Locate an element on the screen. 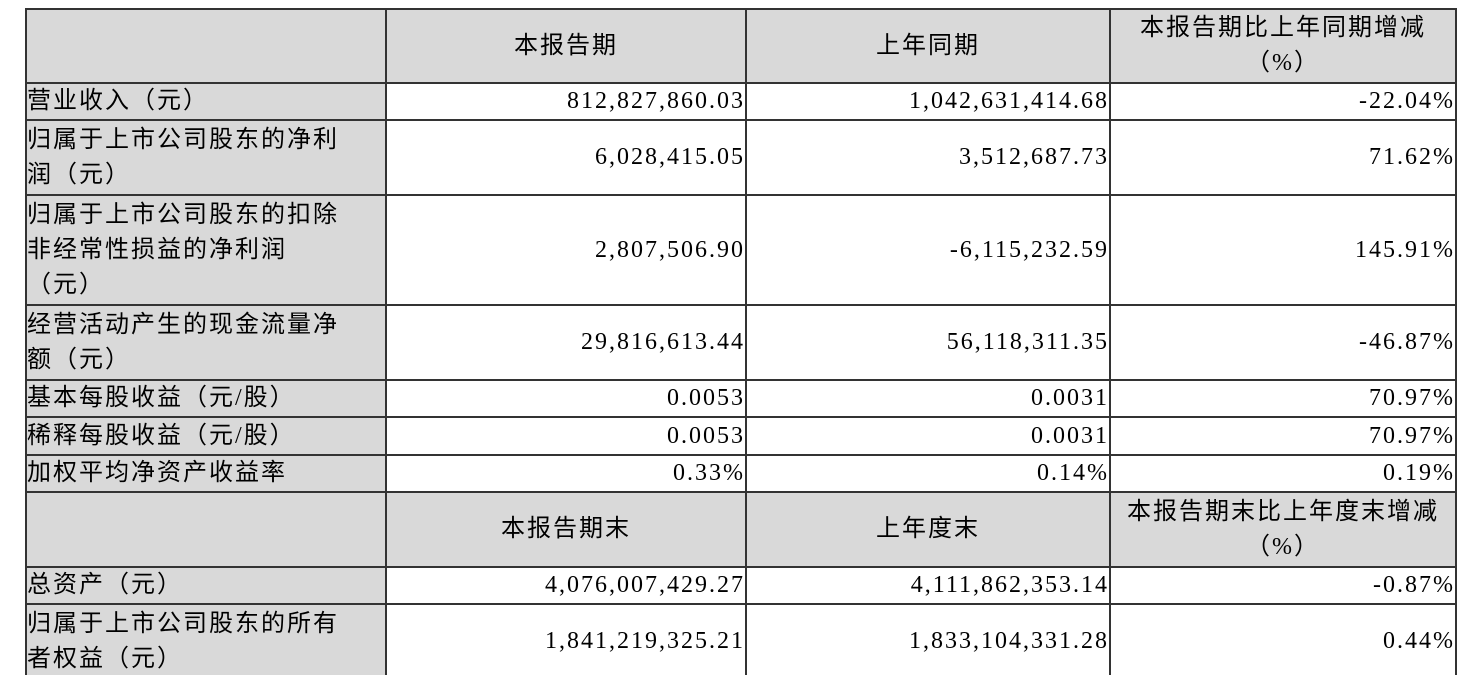 This screenshot has width=1480, height=675. row-label: 基本每股收益（元/股） is located at coordinates (206, 398).